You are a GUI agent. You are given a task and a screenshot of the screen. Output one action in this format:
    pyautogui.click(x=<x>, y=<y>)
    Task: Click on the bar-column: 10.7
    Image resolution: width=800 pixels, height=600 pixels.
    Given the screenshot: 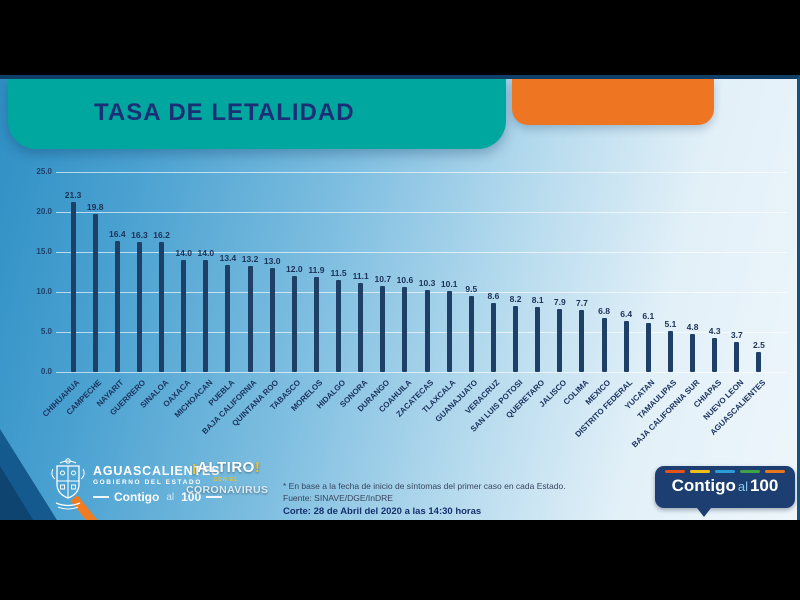 What is the action you would take?
    pyautogui.click(x=383, y=323)
    